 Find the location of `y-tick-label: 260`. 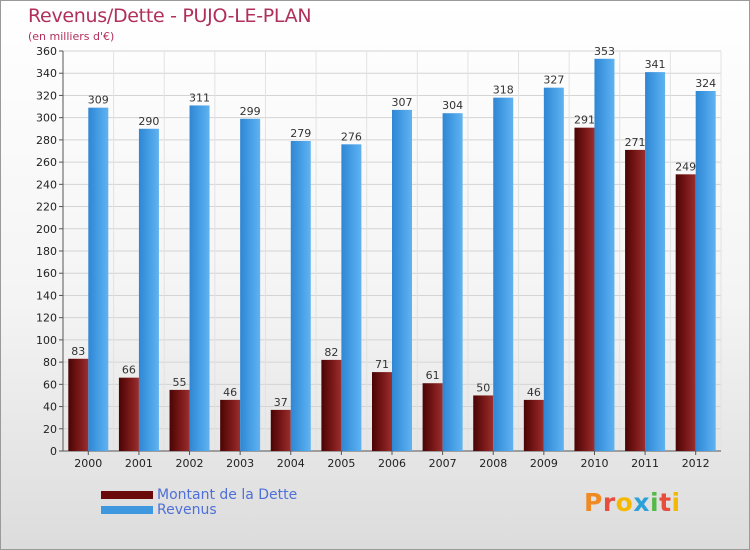

y-tick-label: 260 is located at coordinates (46, 162).